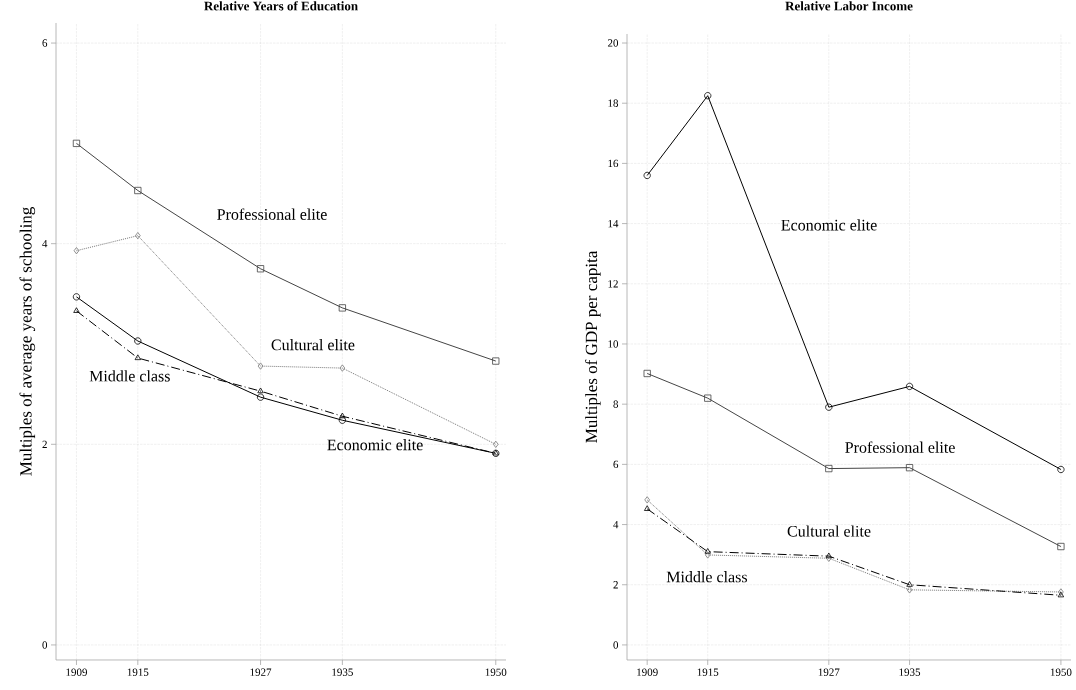 Image resolution: width=1076 pixels, height=690 pixels. What do you see at coordinates (613, 284) in the screenshot?
I see `y-tick-label: 12` at bounding box center [613, 284].